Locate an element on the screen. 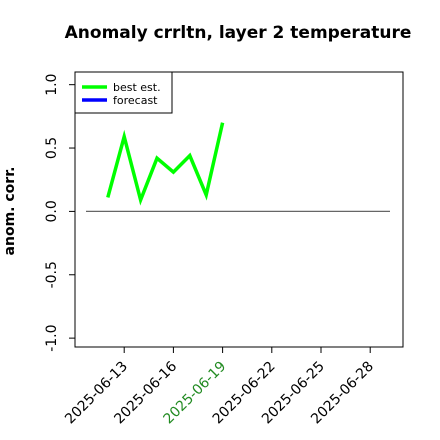 The image size is (440, 440). chart-title: Anomaly crrltn, layer 2 temperature is located at coordinates (238, 33).